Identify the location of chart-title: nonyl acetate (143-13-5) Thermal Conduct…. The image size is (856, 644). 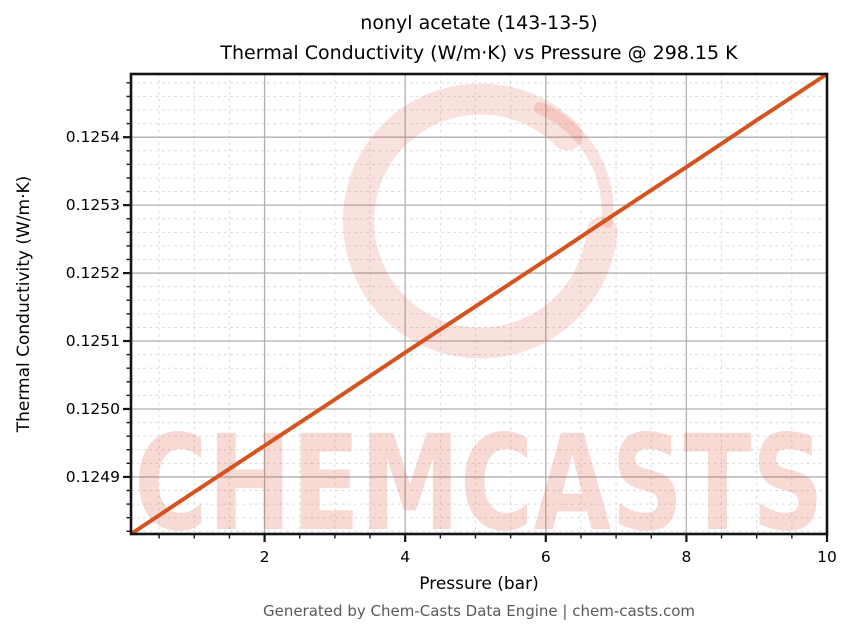
(479, 38).